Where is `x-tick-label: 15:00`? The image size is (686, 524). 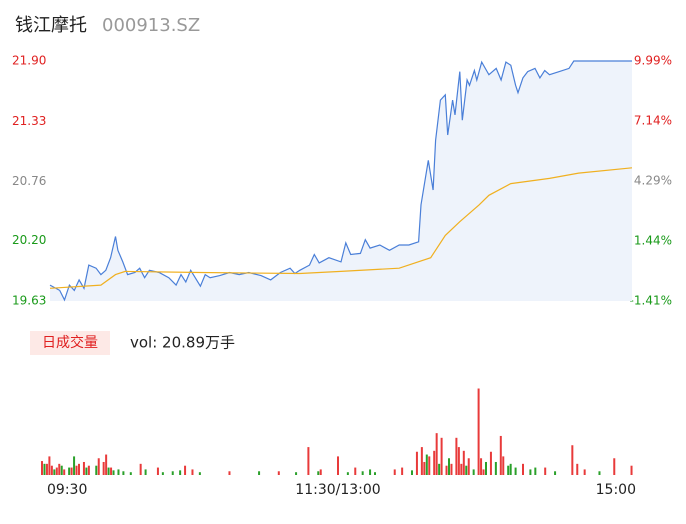 x-tick-label: 15:00 is located at coordinates (616, 490).